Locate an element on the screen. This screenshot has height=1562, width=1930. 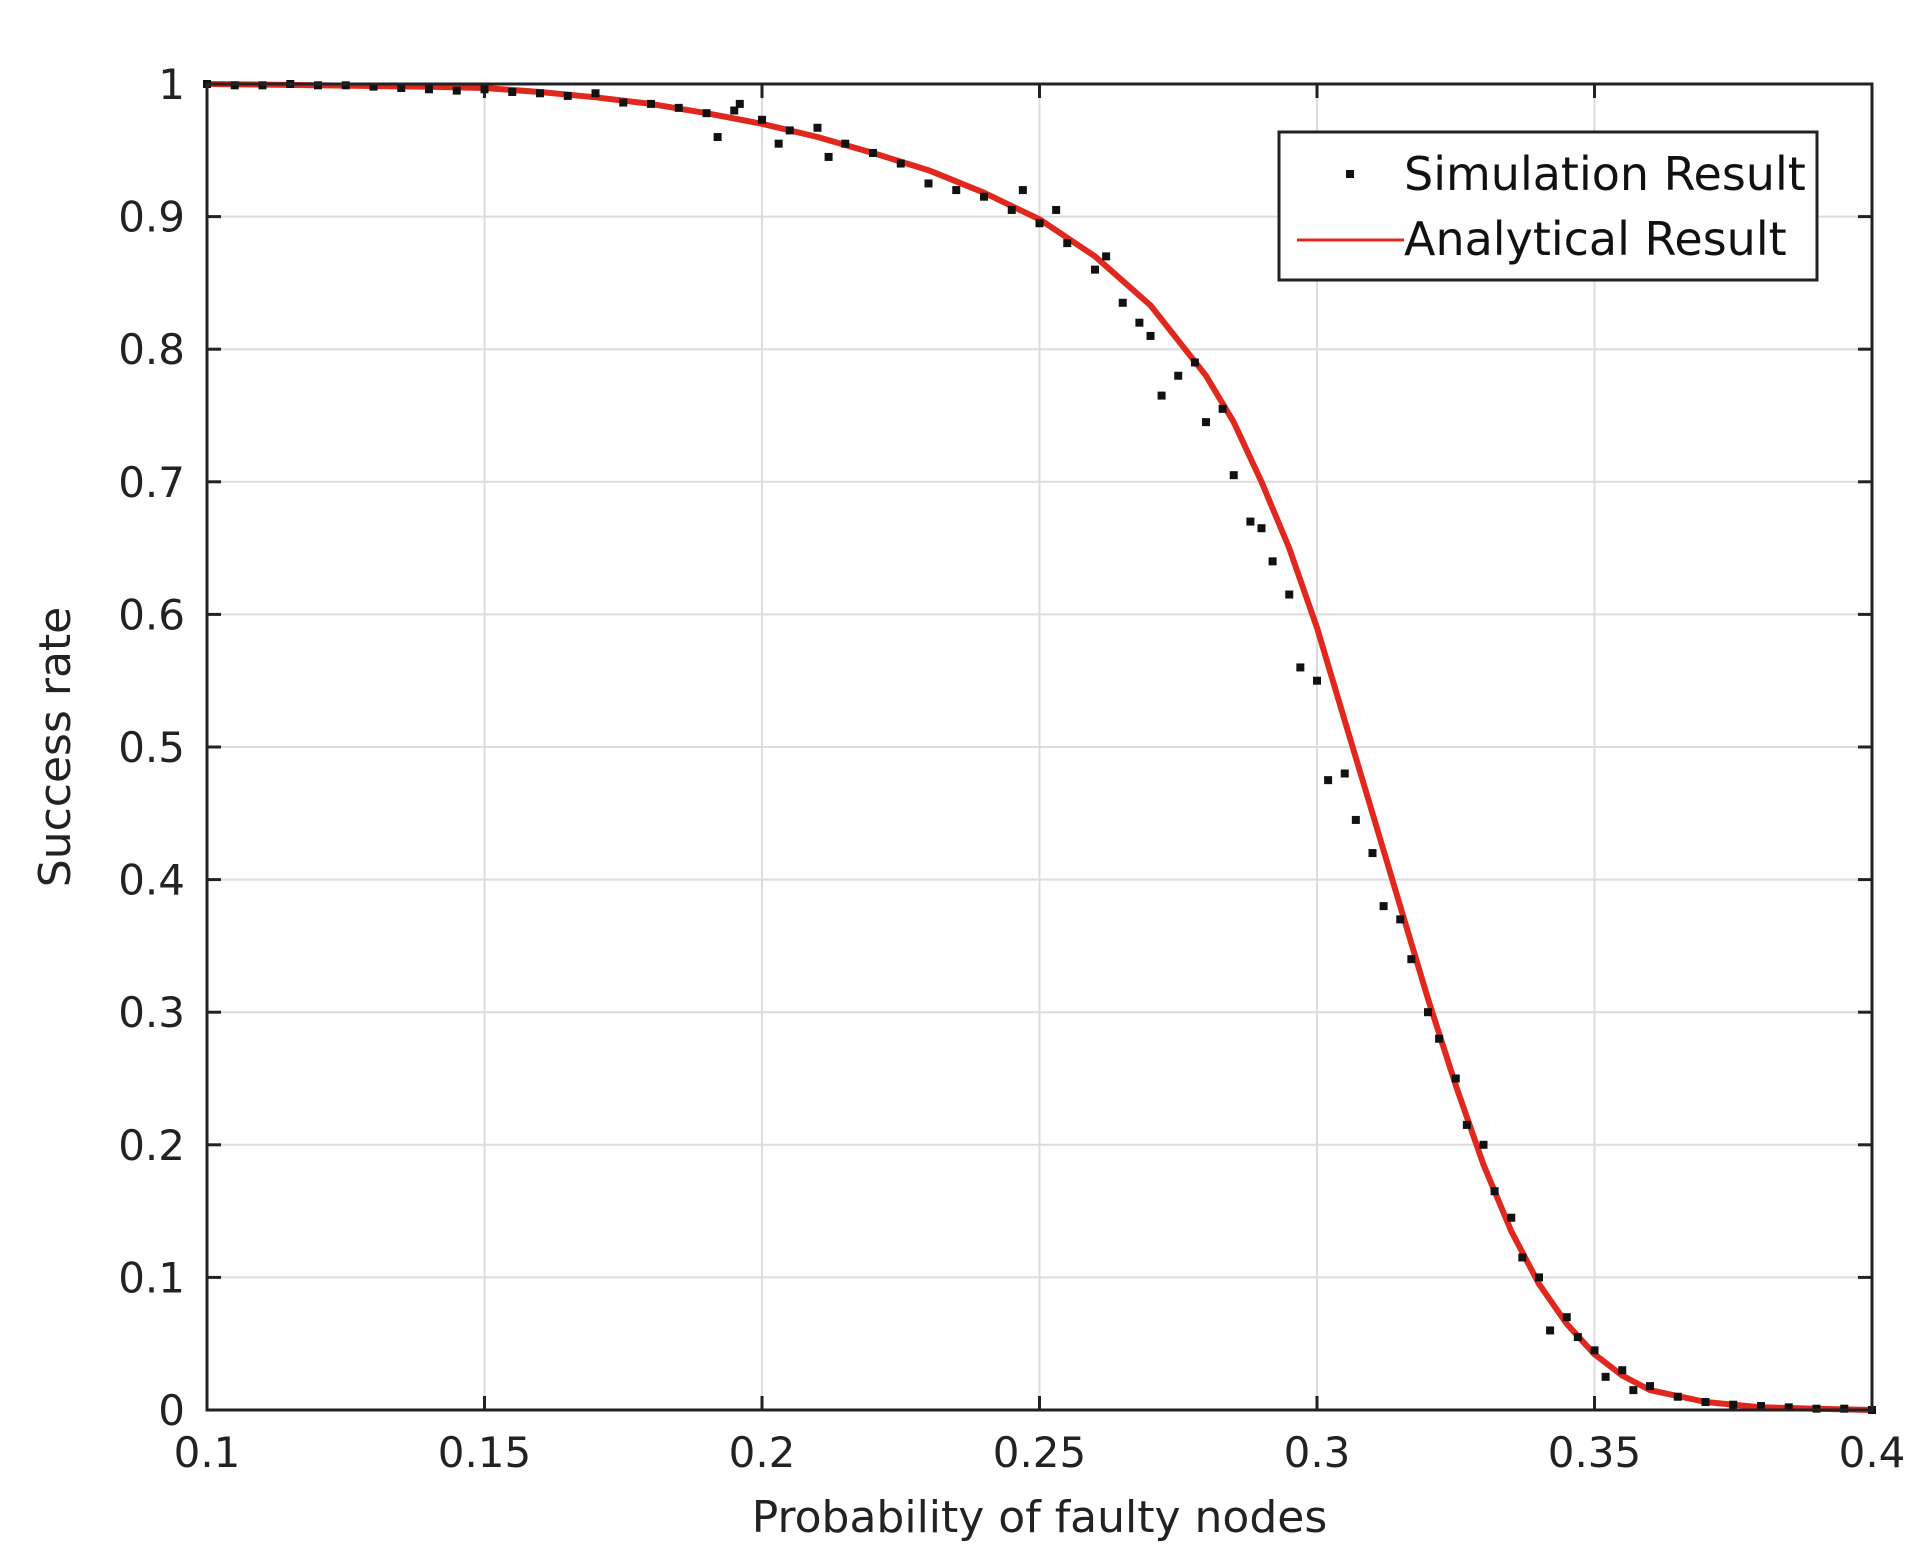
x-tick-label: 0.2 is located at coordinates (762, 1452).